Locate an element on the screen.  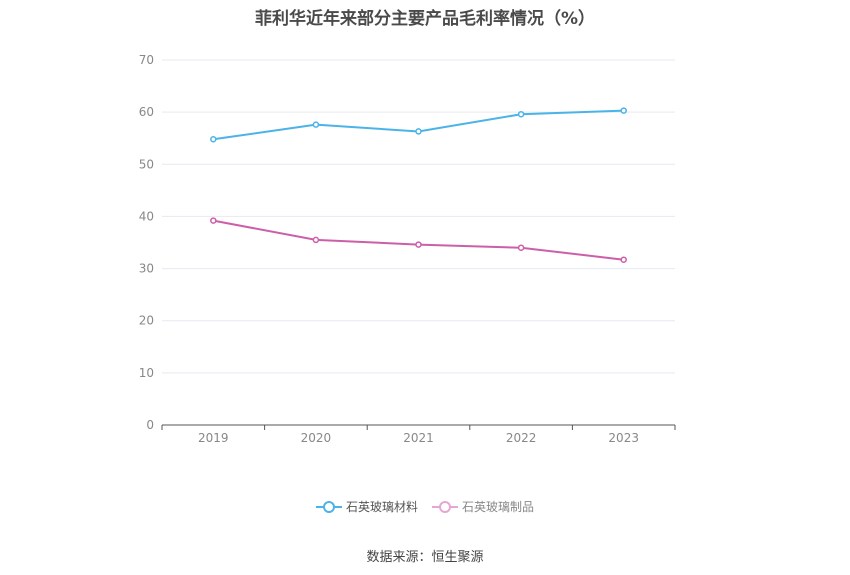
y-tick-label: 40 is located at coordinates (146, 216).